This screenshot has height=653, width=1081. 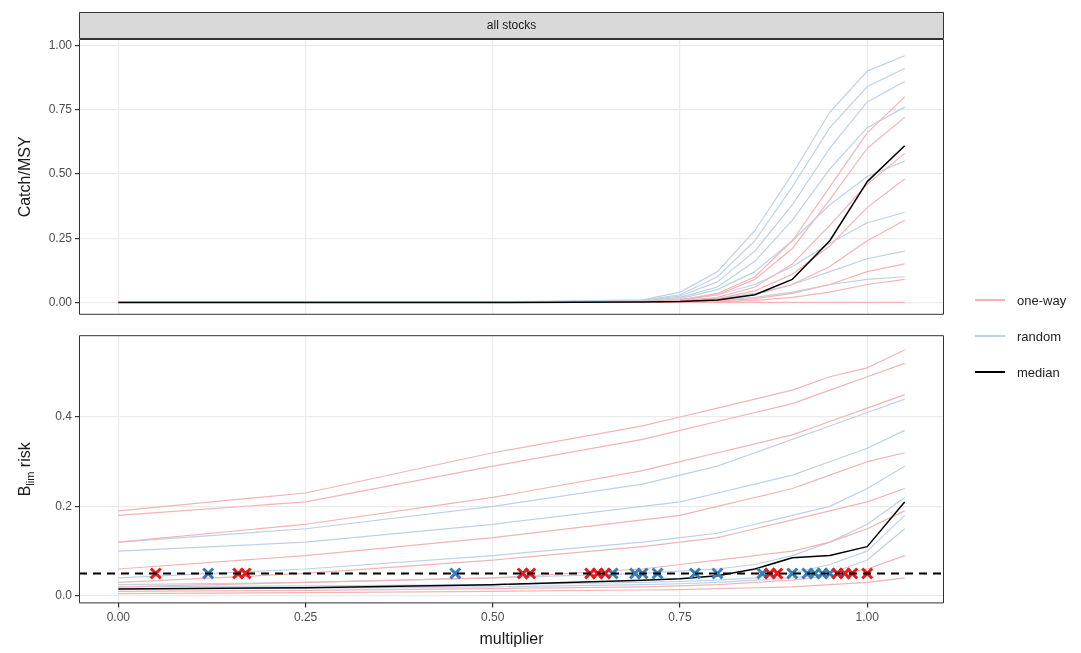 What do you see at coordinates (64, 505) in the screenshot?
I see `y-tick-label: 0.2` at bounding box center [64, 505].